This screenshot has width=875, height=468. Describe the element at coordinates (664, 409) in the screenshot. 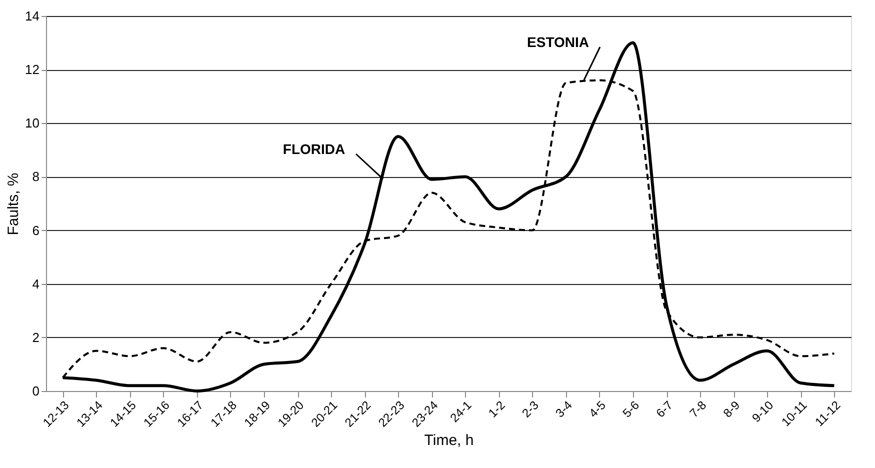

I see `x-tick-label: 6-7` at that location.